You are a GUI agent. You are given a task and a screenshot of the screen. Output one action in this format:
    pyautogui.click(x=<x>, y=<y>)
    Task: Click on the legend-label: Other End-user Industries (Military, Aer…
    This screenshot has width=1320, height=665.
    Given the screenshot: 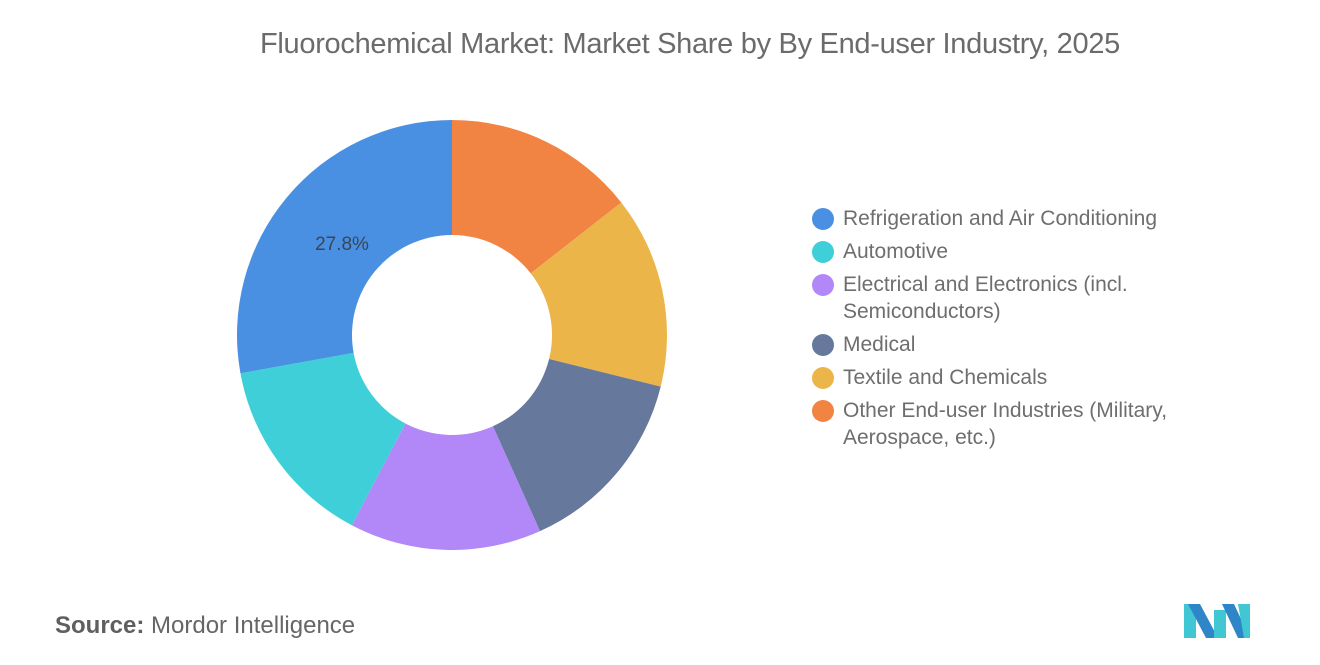 What is the action you would take?
    pyautogui.click(x=1005, y=424)
    